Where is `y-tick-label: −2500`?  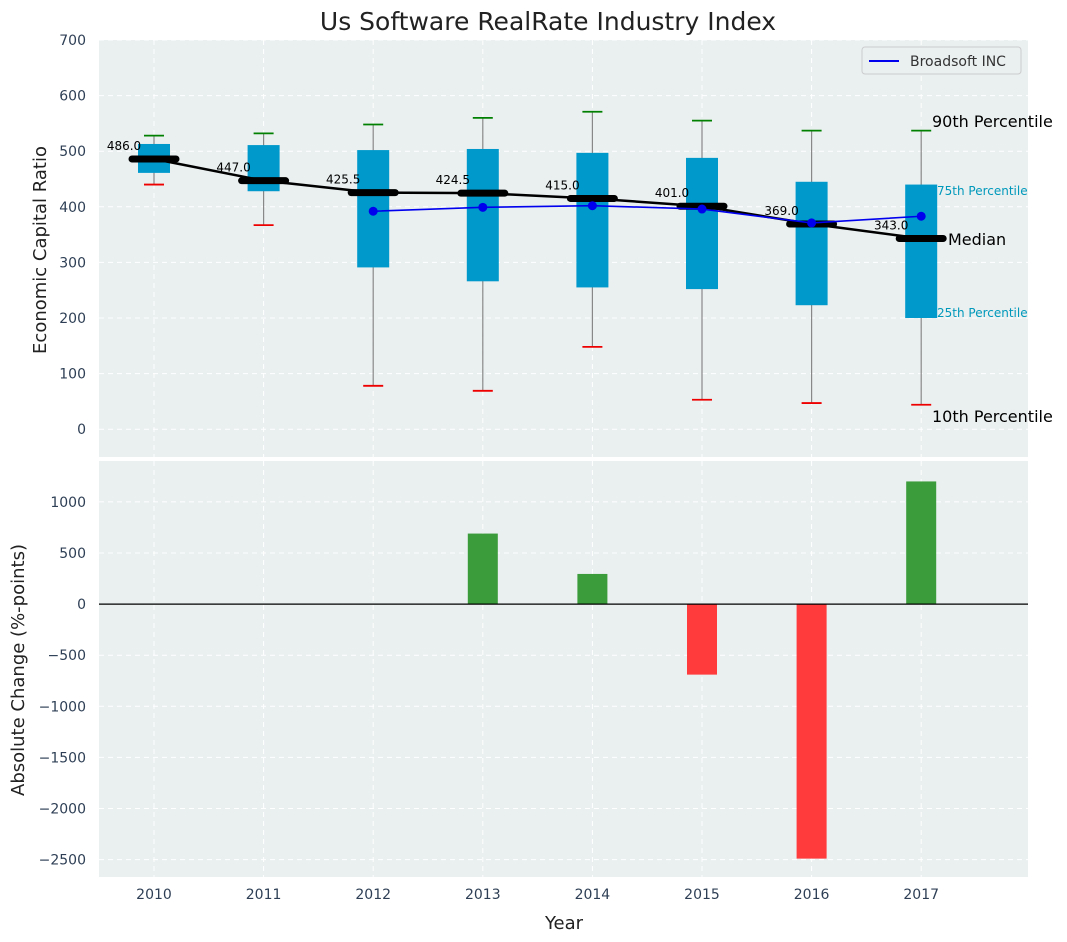 y-tick-label: −2500 is located at coordinates (62, 861).